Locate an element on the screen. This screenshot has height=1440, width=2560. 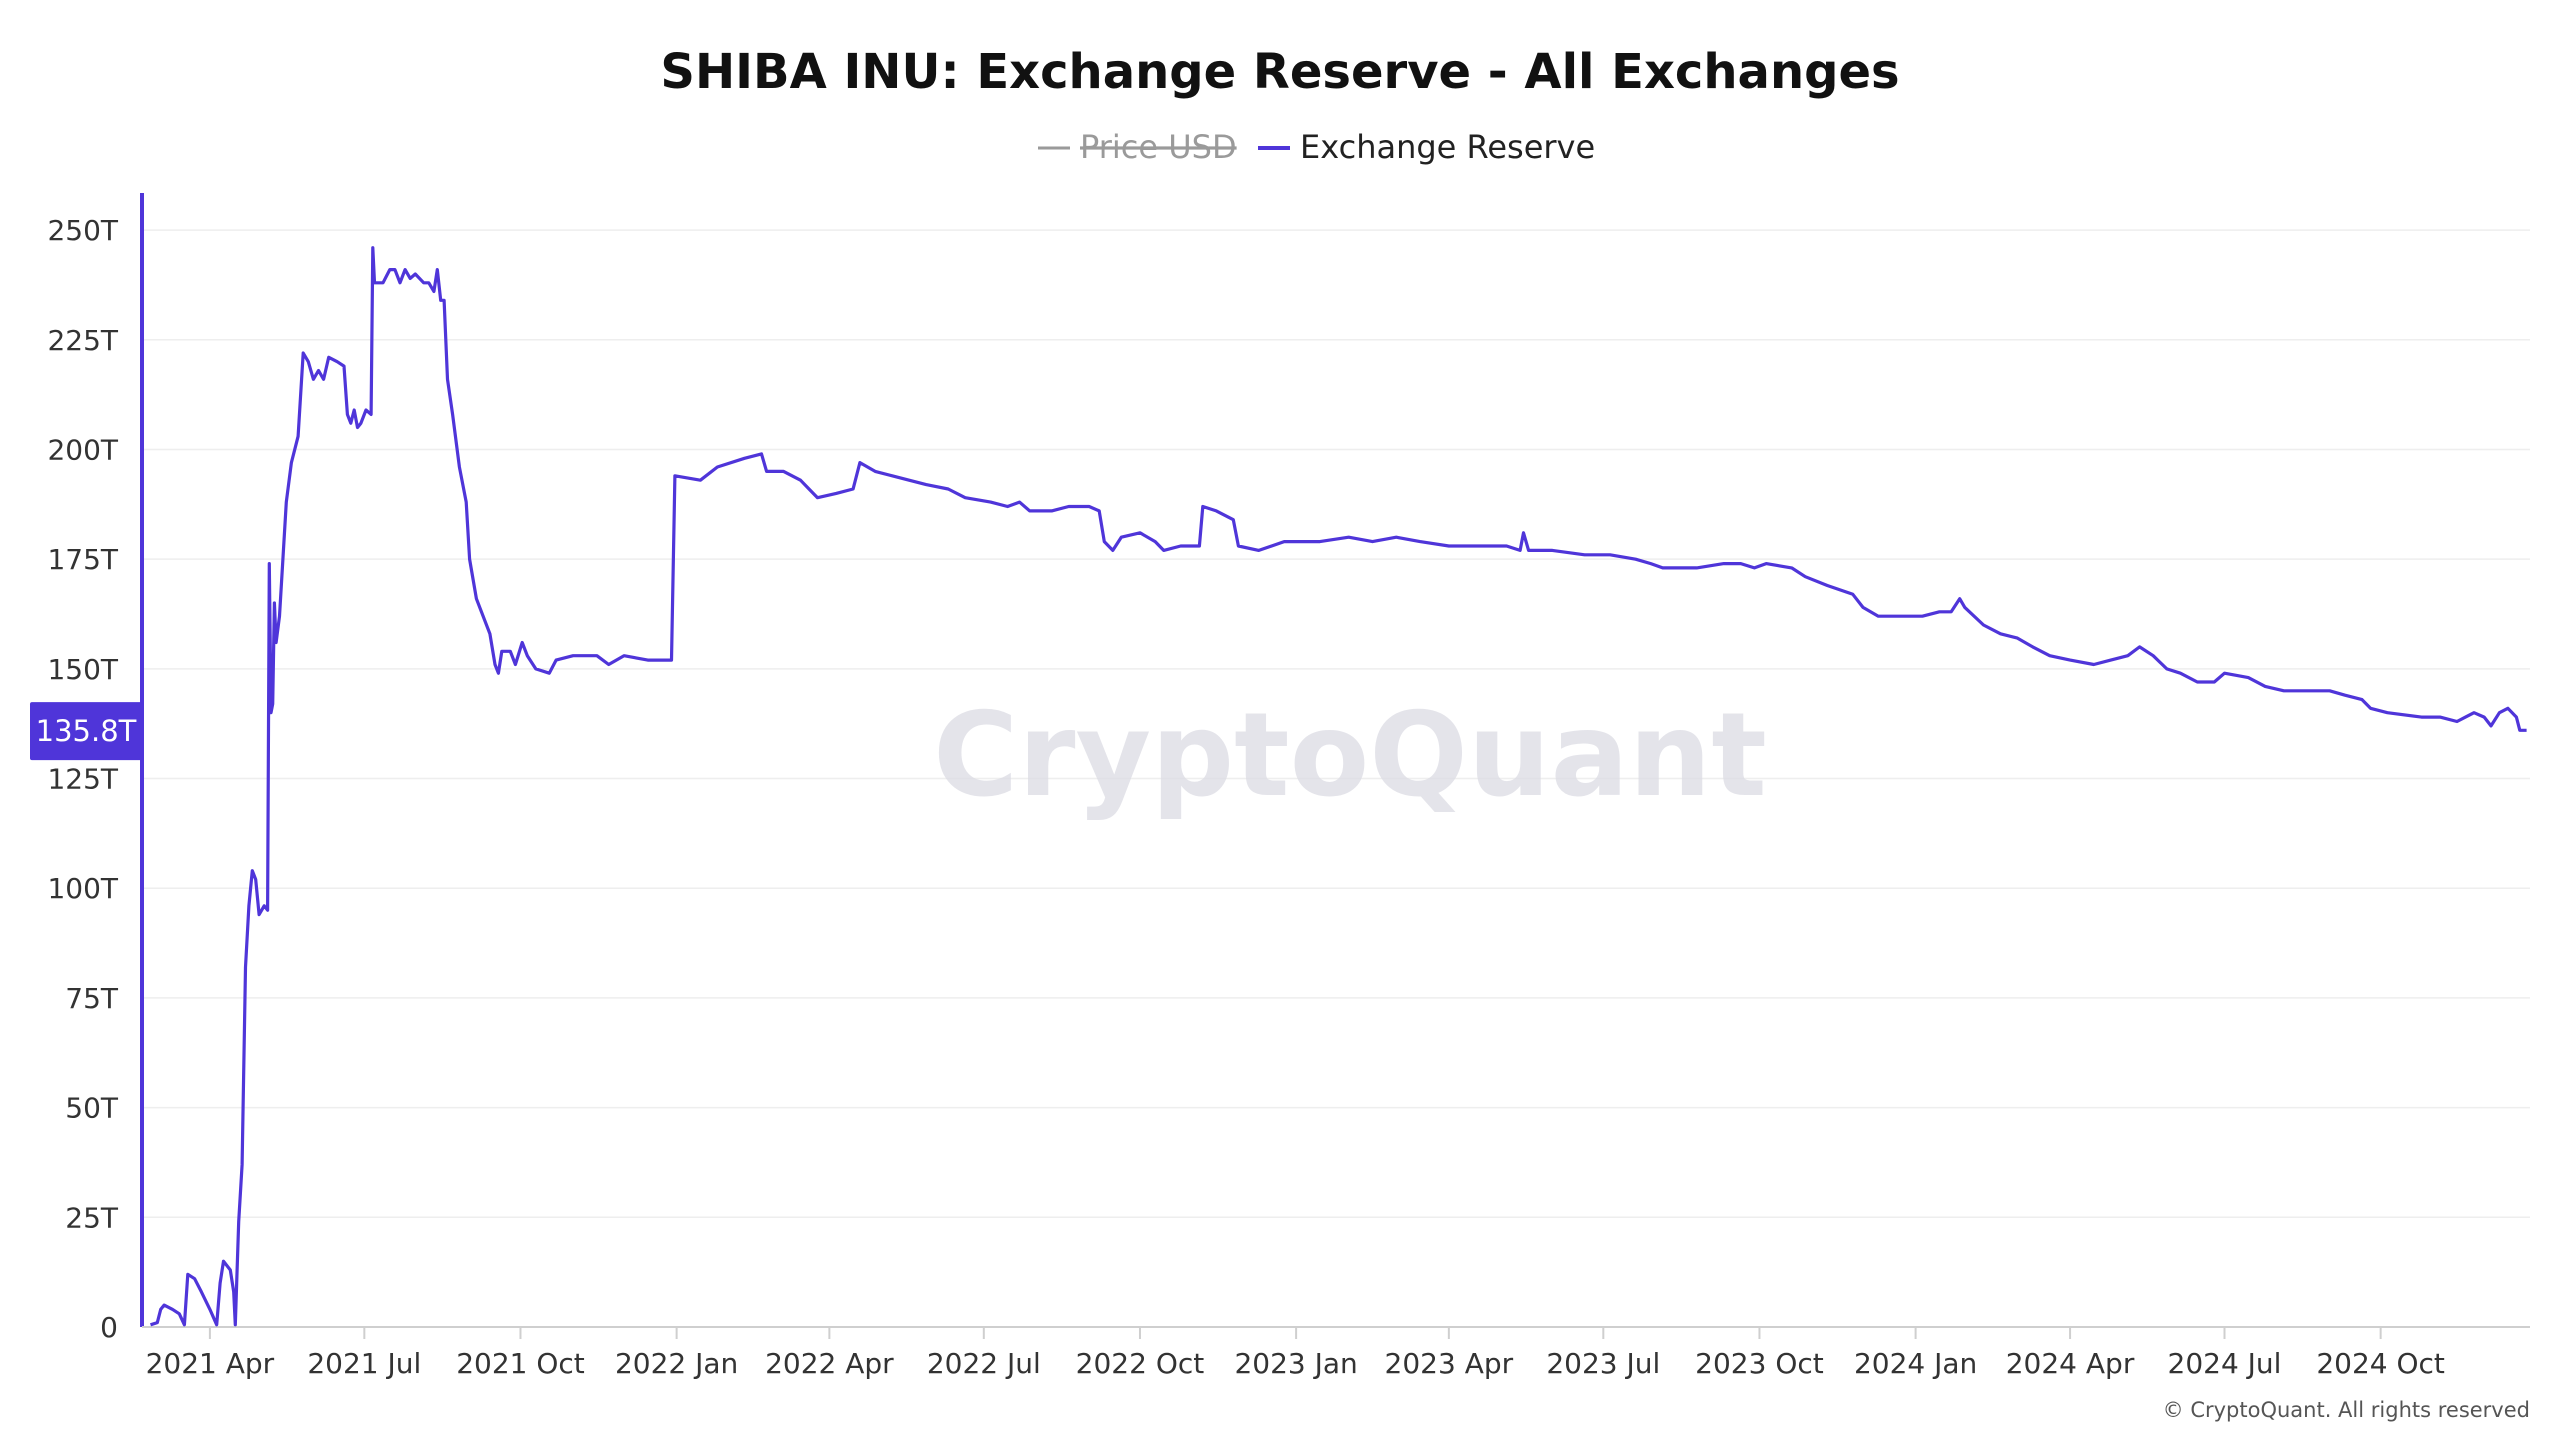
y-tick-label: 25T is located at coordinates (92, 1217).